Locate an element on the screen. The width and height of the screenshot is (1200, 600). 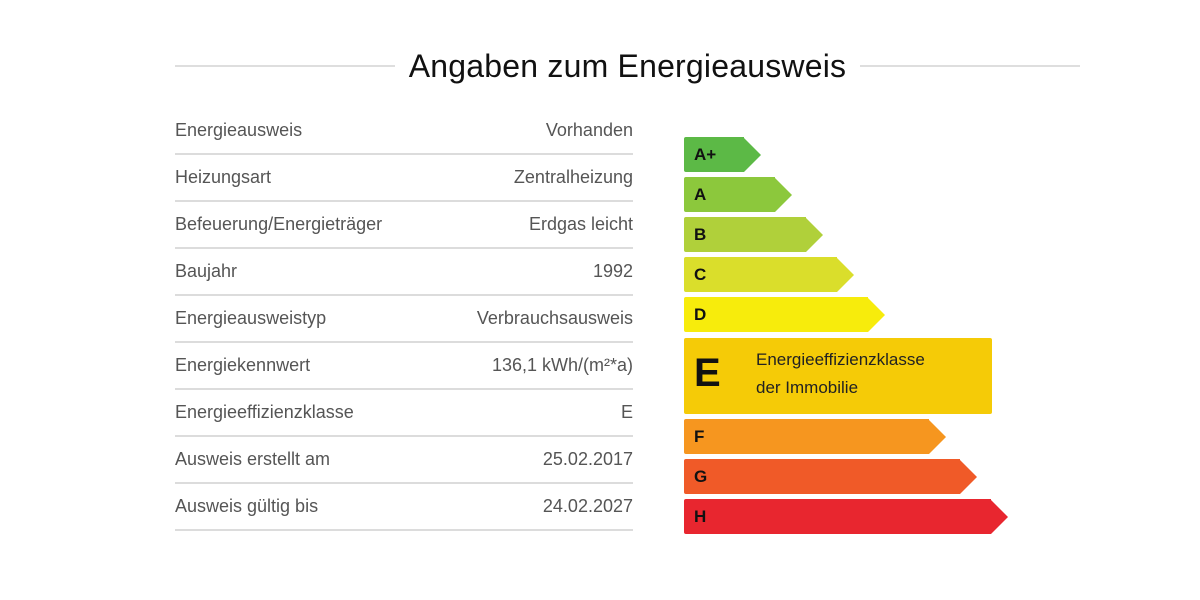
row-value: 24.02.2027 is located at coordinates (587, 506).